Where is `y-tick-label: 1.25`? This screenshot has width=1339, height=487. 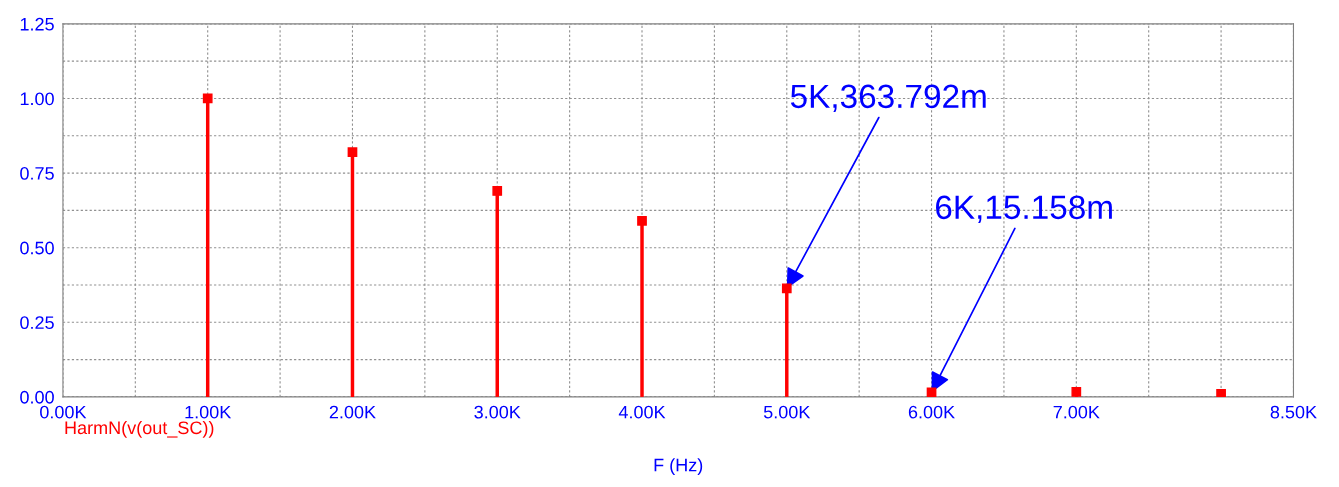 y-tick-label: 1.25 is located at coordinates (37, 24).